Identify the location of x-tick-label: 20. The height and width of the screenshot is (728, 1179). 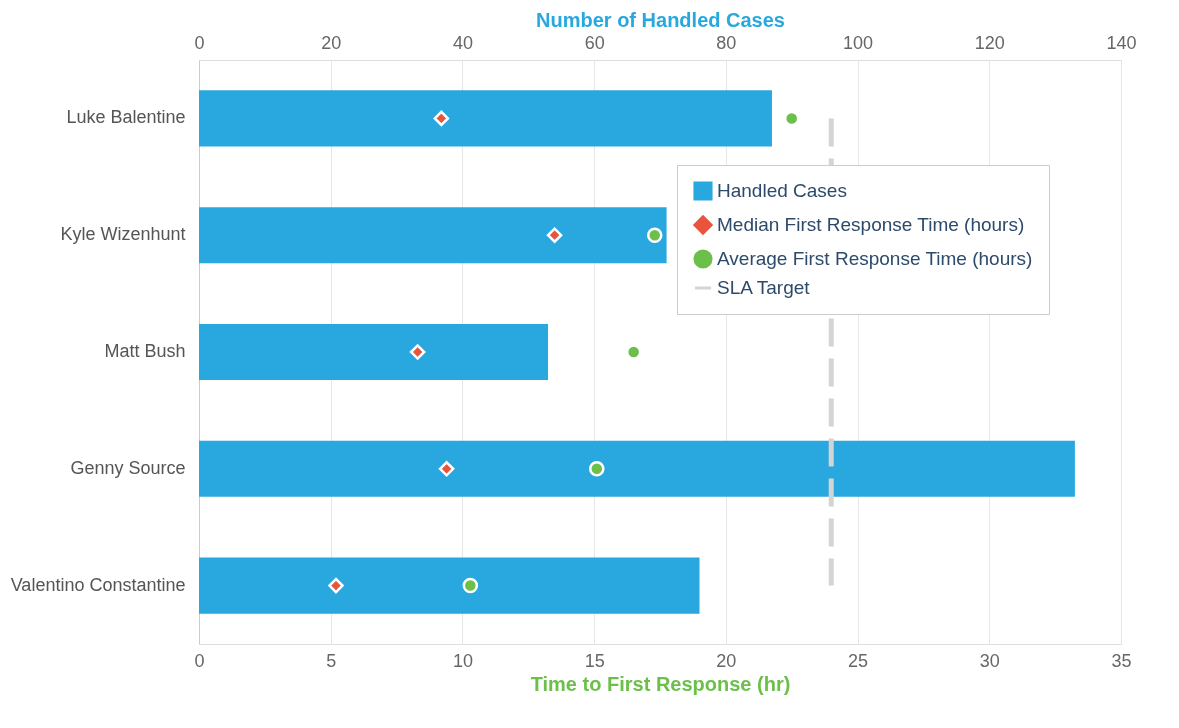
(726, 660).